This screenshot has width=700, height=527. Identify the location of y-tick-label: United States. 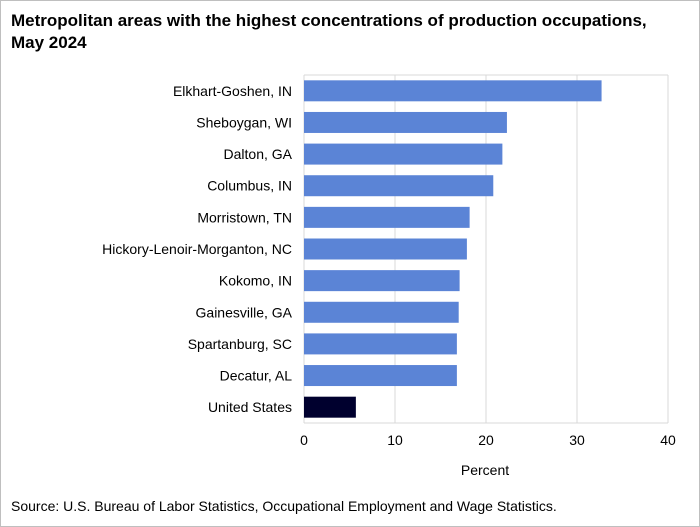
(250, 407).